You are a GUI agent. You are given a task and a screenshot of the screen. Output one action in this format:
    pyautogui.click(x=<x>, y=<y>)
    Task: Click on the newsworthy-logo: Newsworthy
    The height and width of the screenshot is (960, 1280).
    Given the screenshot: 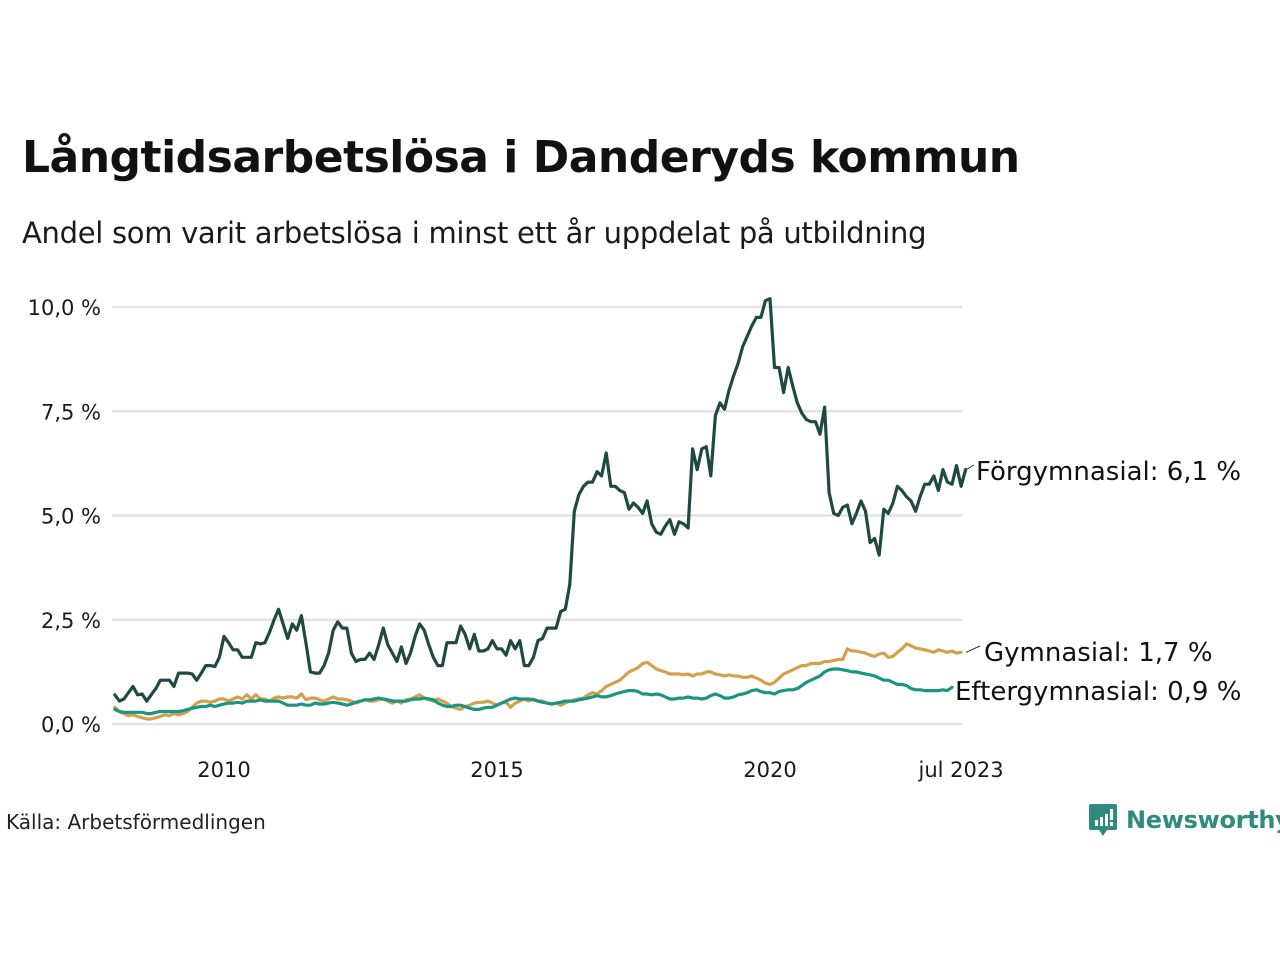 What is the action you would take?
    pyautogui.click(x=1184, y=820)
    